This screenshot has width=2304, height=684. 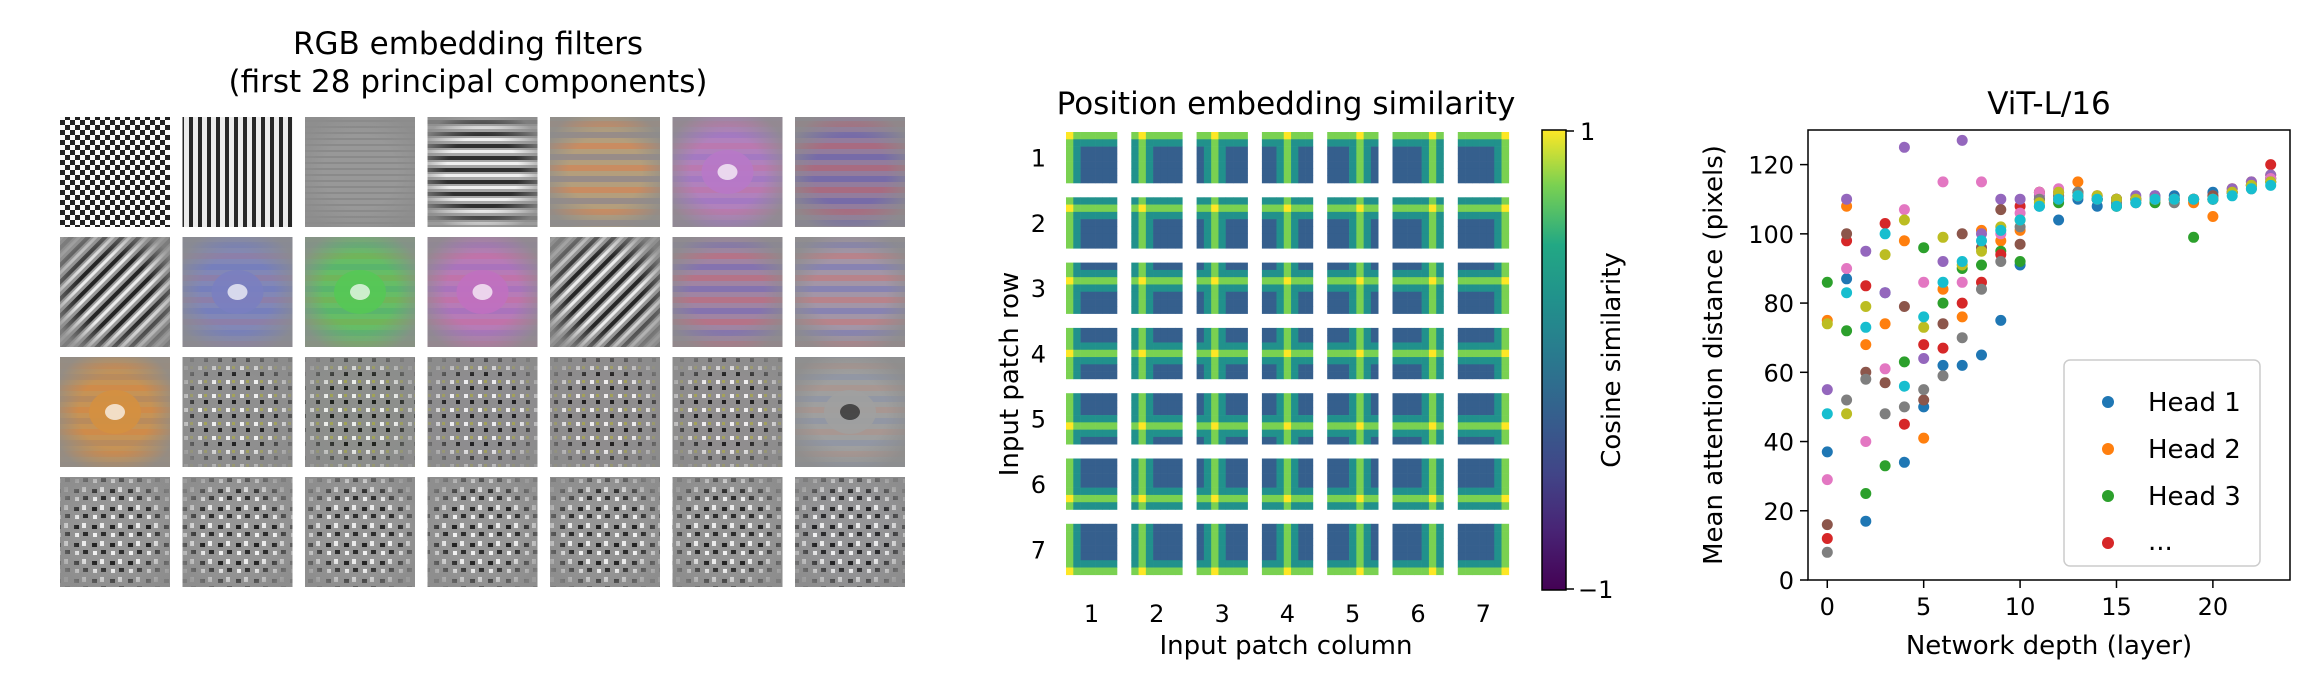 I want to click on scatter-point-s7-l7, so click(x=1962, y=282).